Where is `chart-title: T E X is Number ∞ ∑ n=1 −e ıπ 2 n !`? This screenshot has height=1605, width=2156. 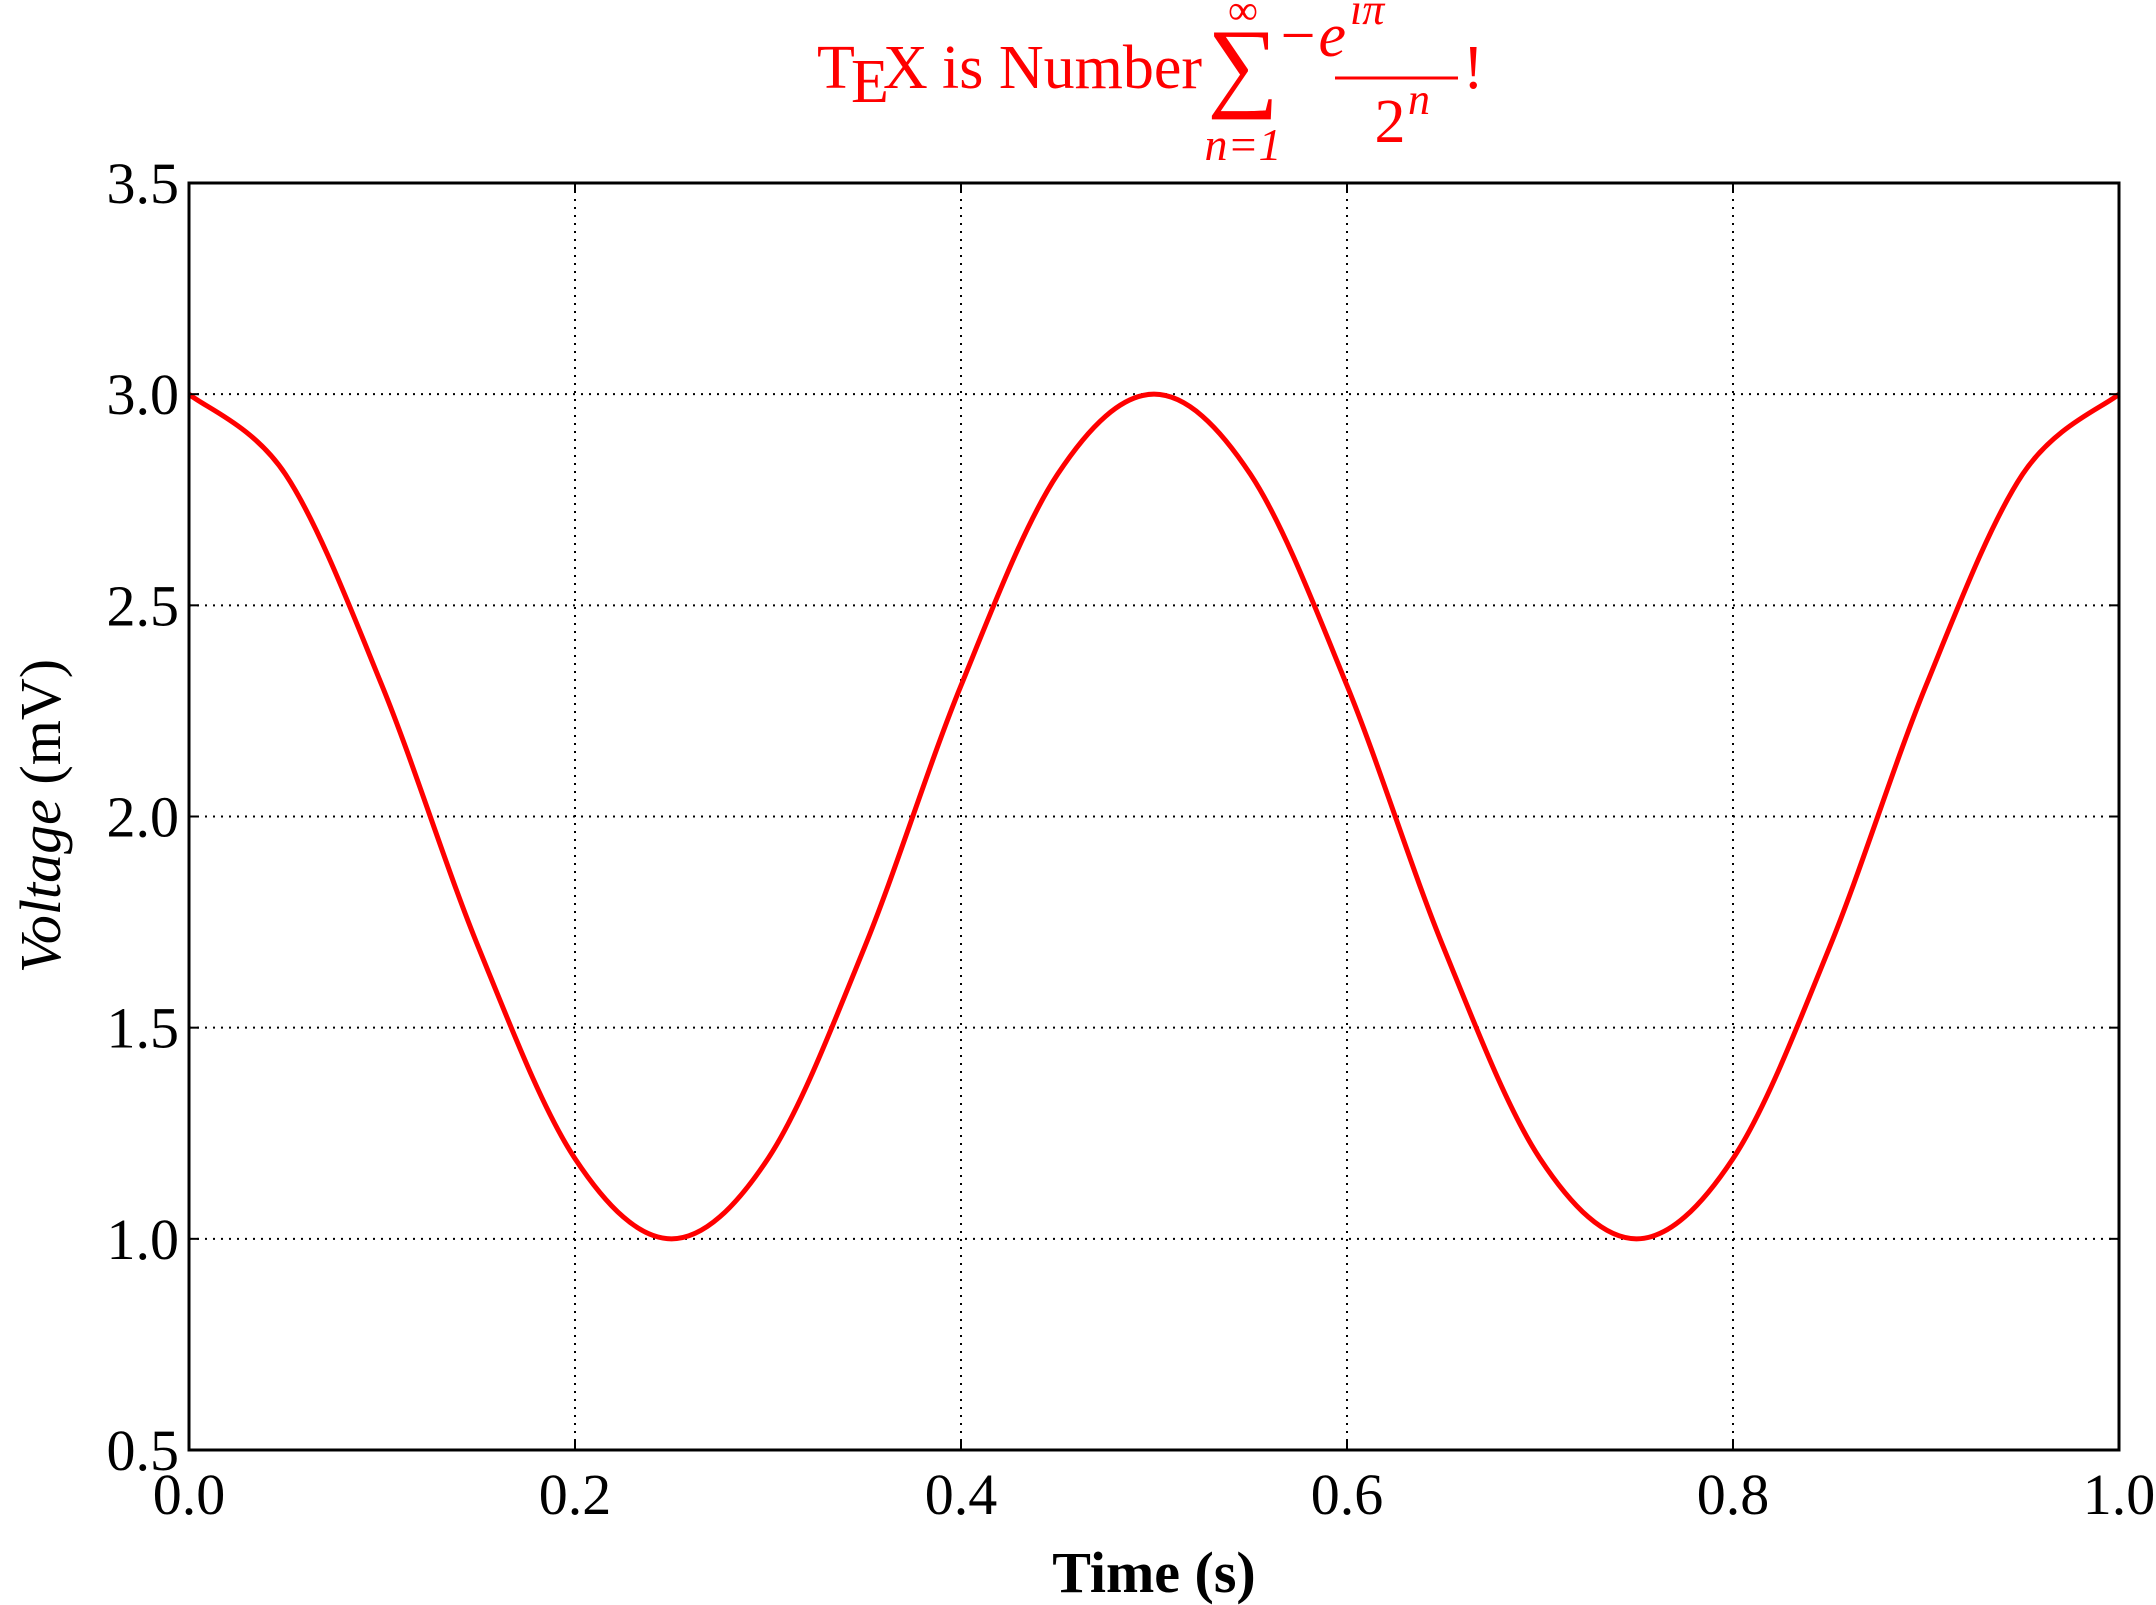 chart-title: T E X is Number ∞ ∑ n=1 −e ıπ 2 n ! is located at coordinates (1150, 85).